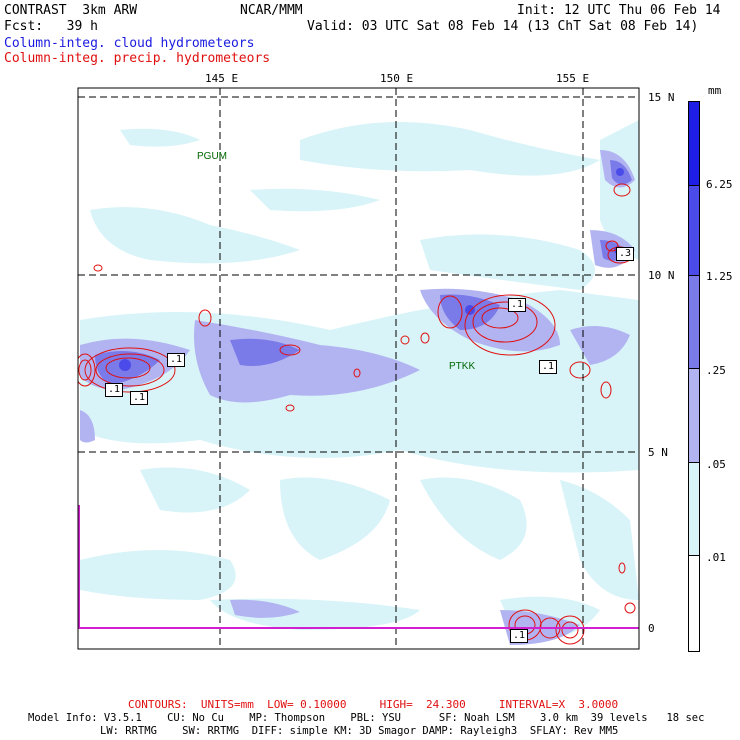 The height and width of the screenshot is (740, 740). I want to click on colorbar-unit: mm, so click(715, 90).